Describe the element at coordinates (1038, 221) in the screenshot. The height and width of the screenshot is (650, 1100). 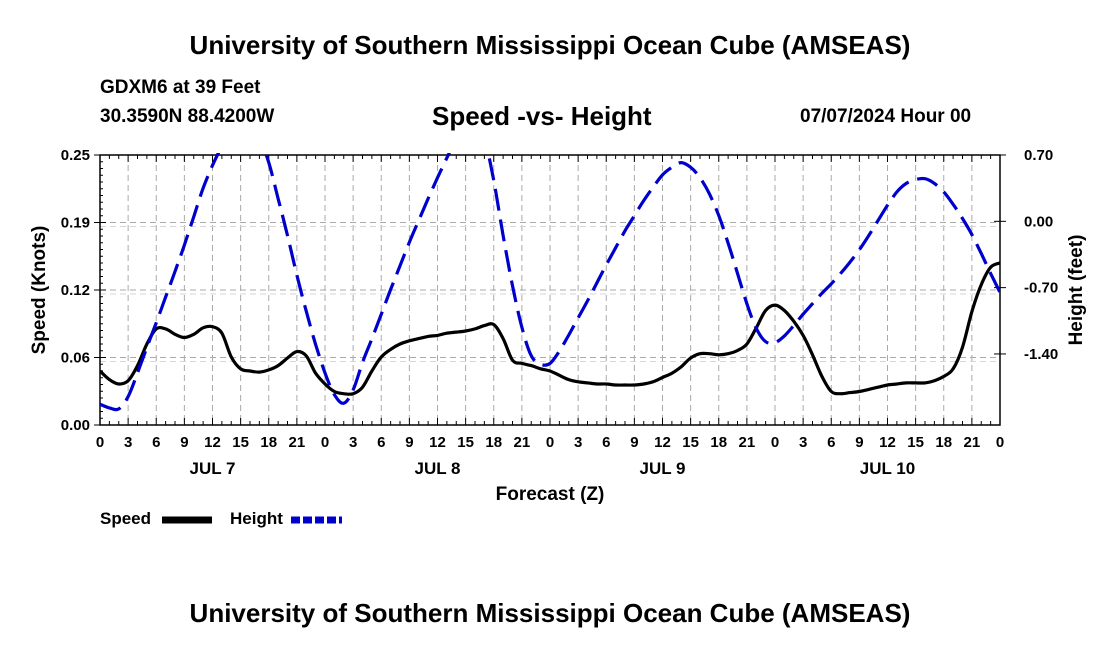
I see `y-right-tick-label: 0.00` at that location.